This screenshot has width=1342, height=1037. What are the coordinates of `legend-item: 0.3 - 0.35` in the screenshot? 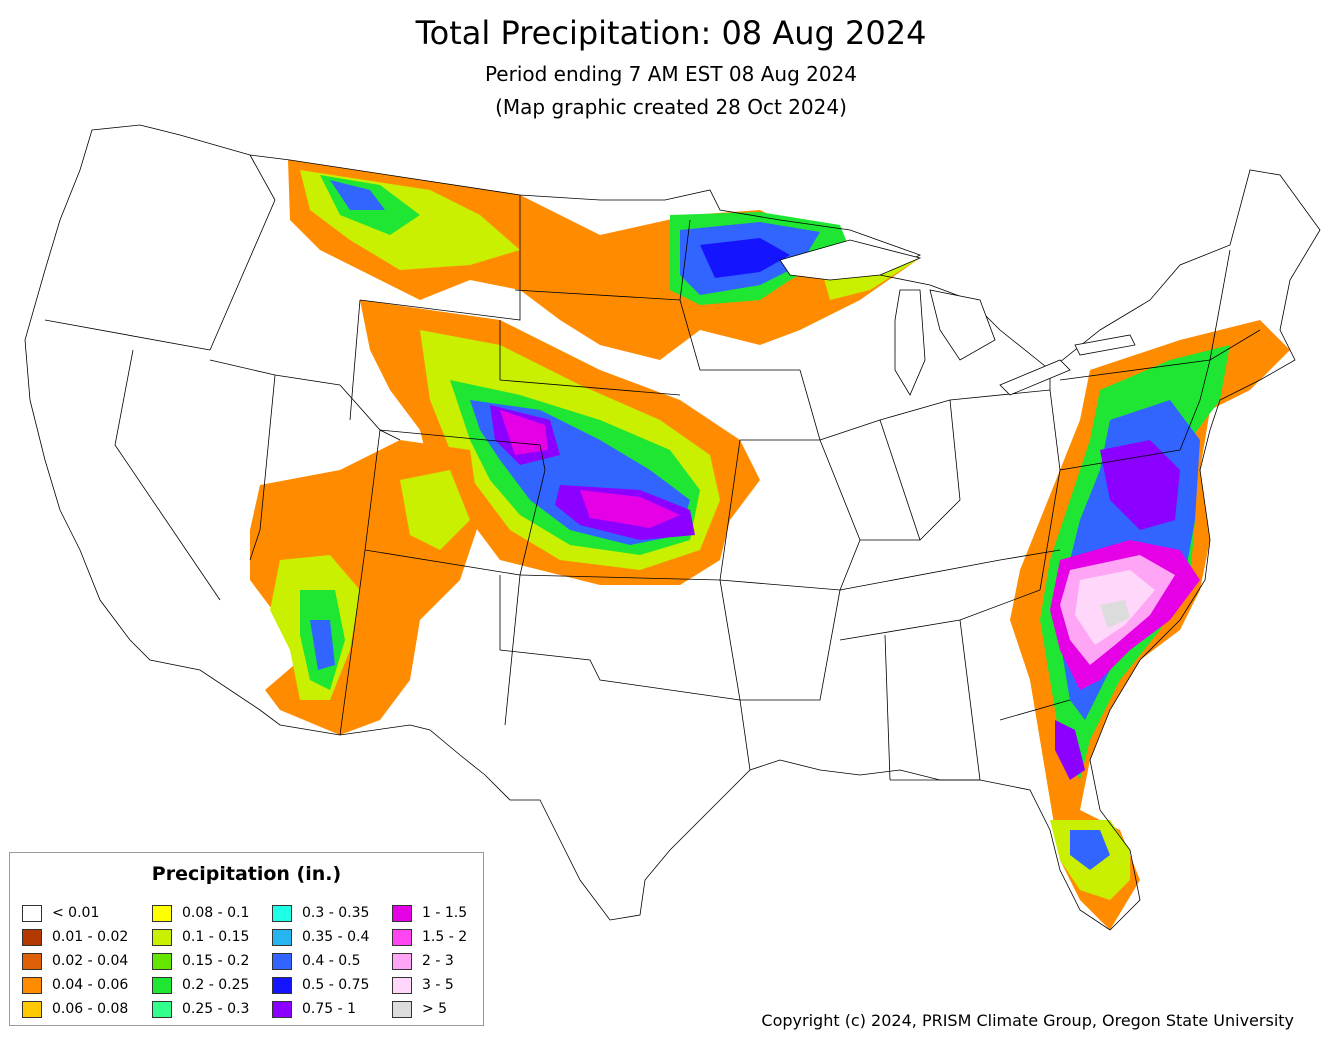 It's located at (320, 913).